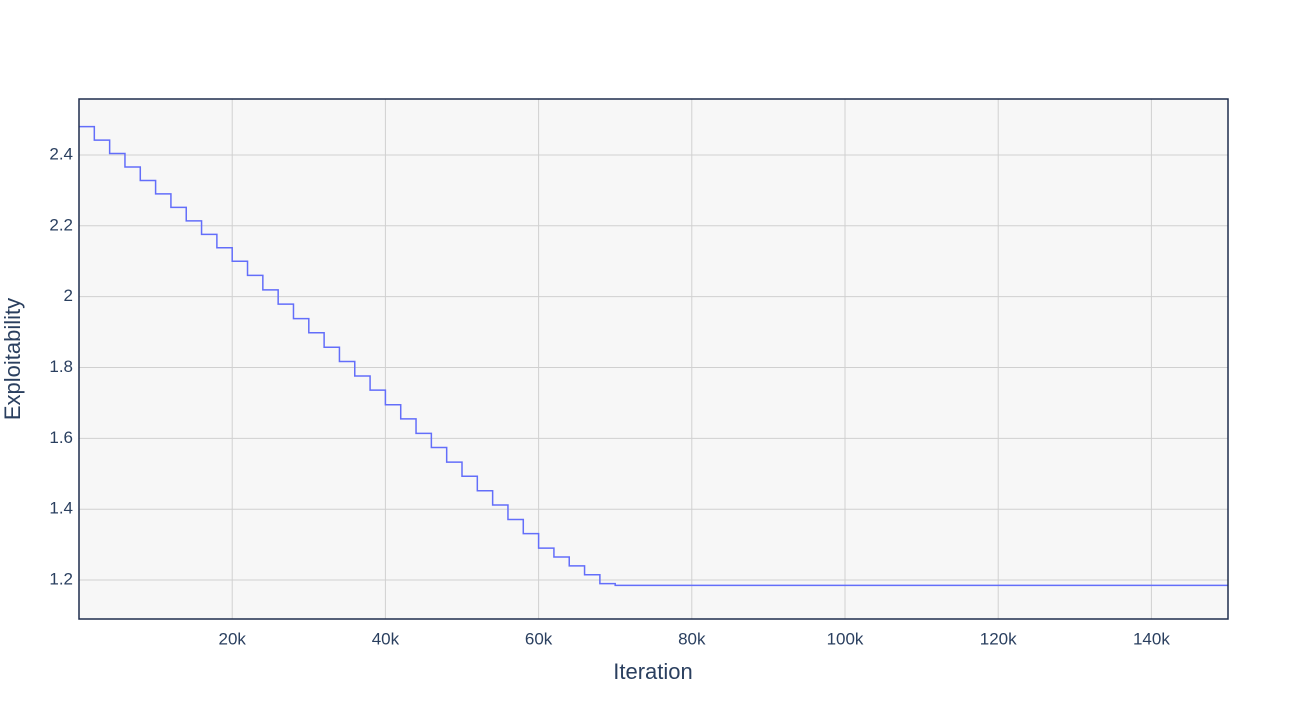 The image size is (1308, 704). I want to click on y-tick-label: 1.8, so click(61, 366).